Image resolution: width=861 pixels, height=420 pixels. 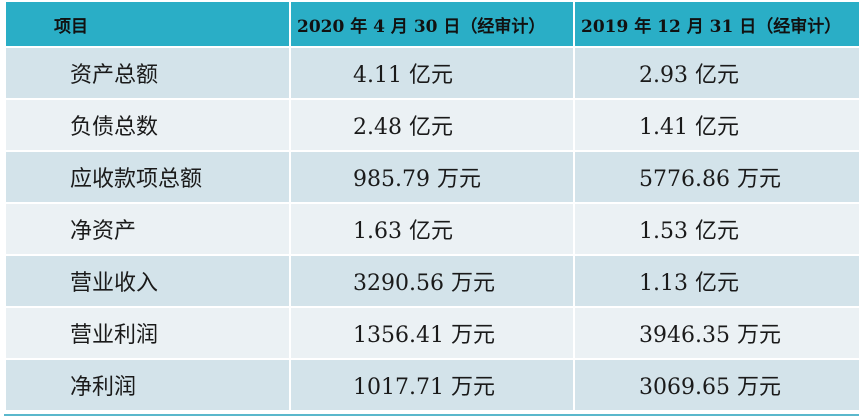 I want to click on row-item: 营业利润, so click(x=147, y=333).